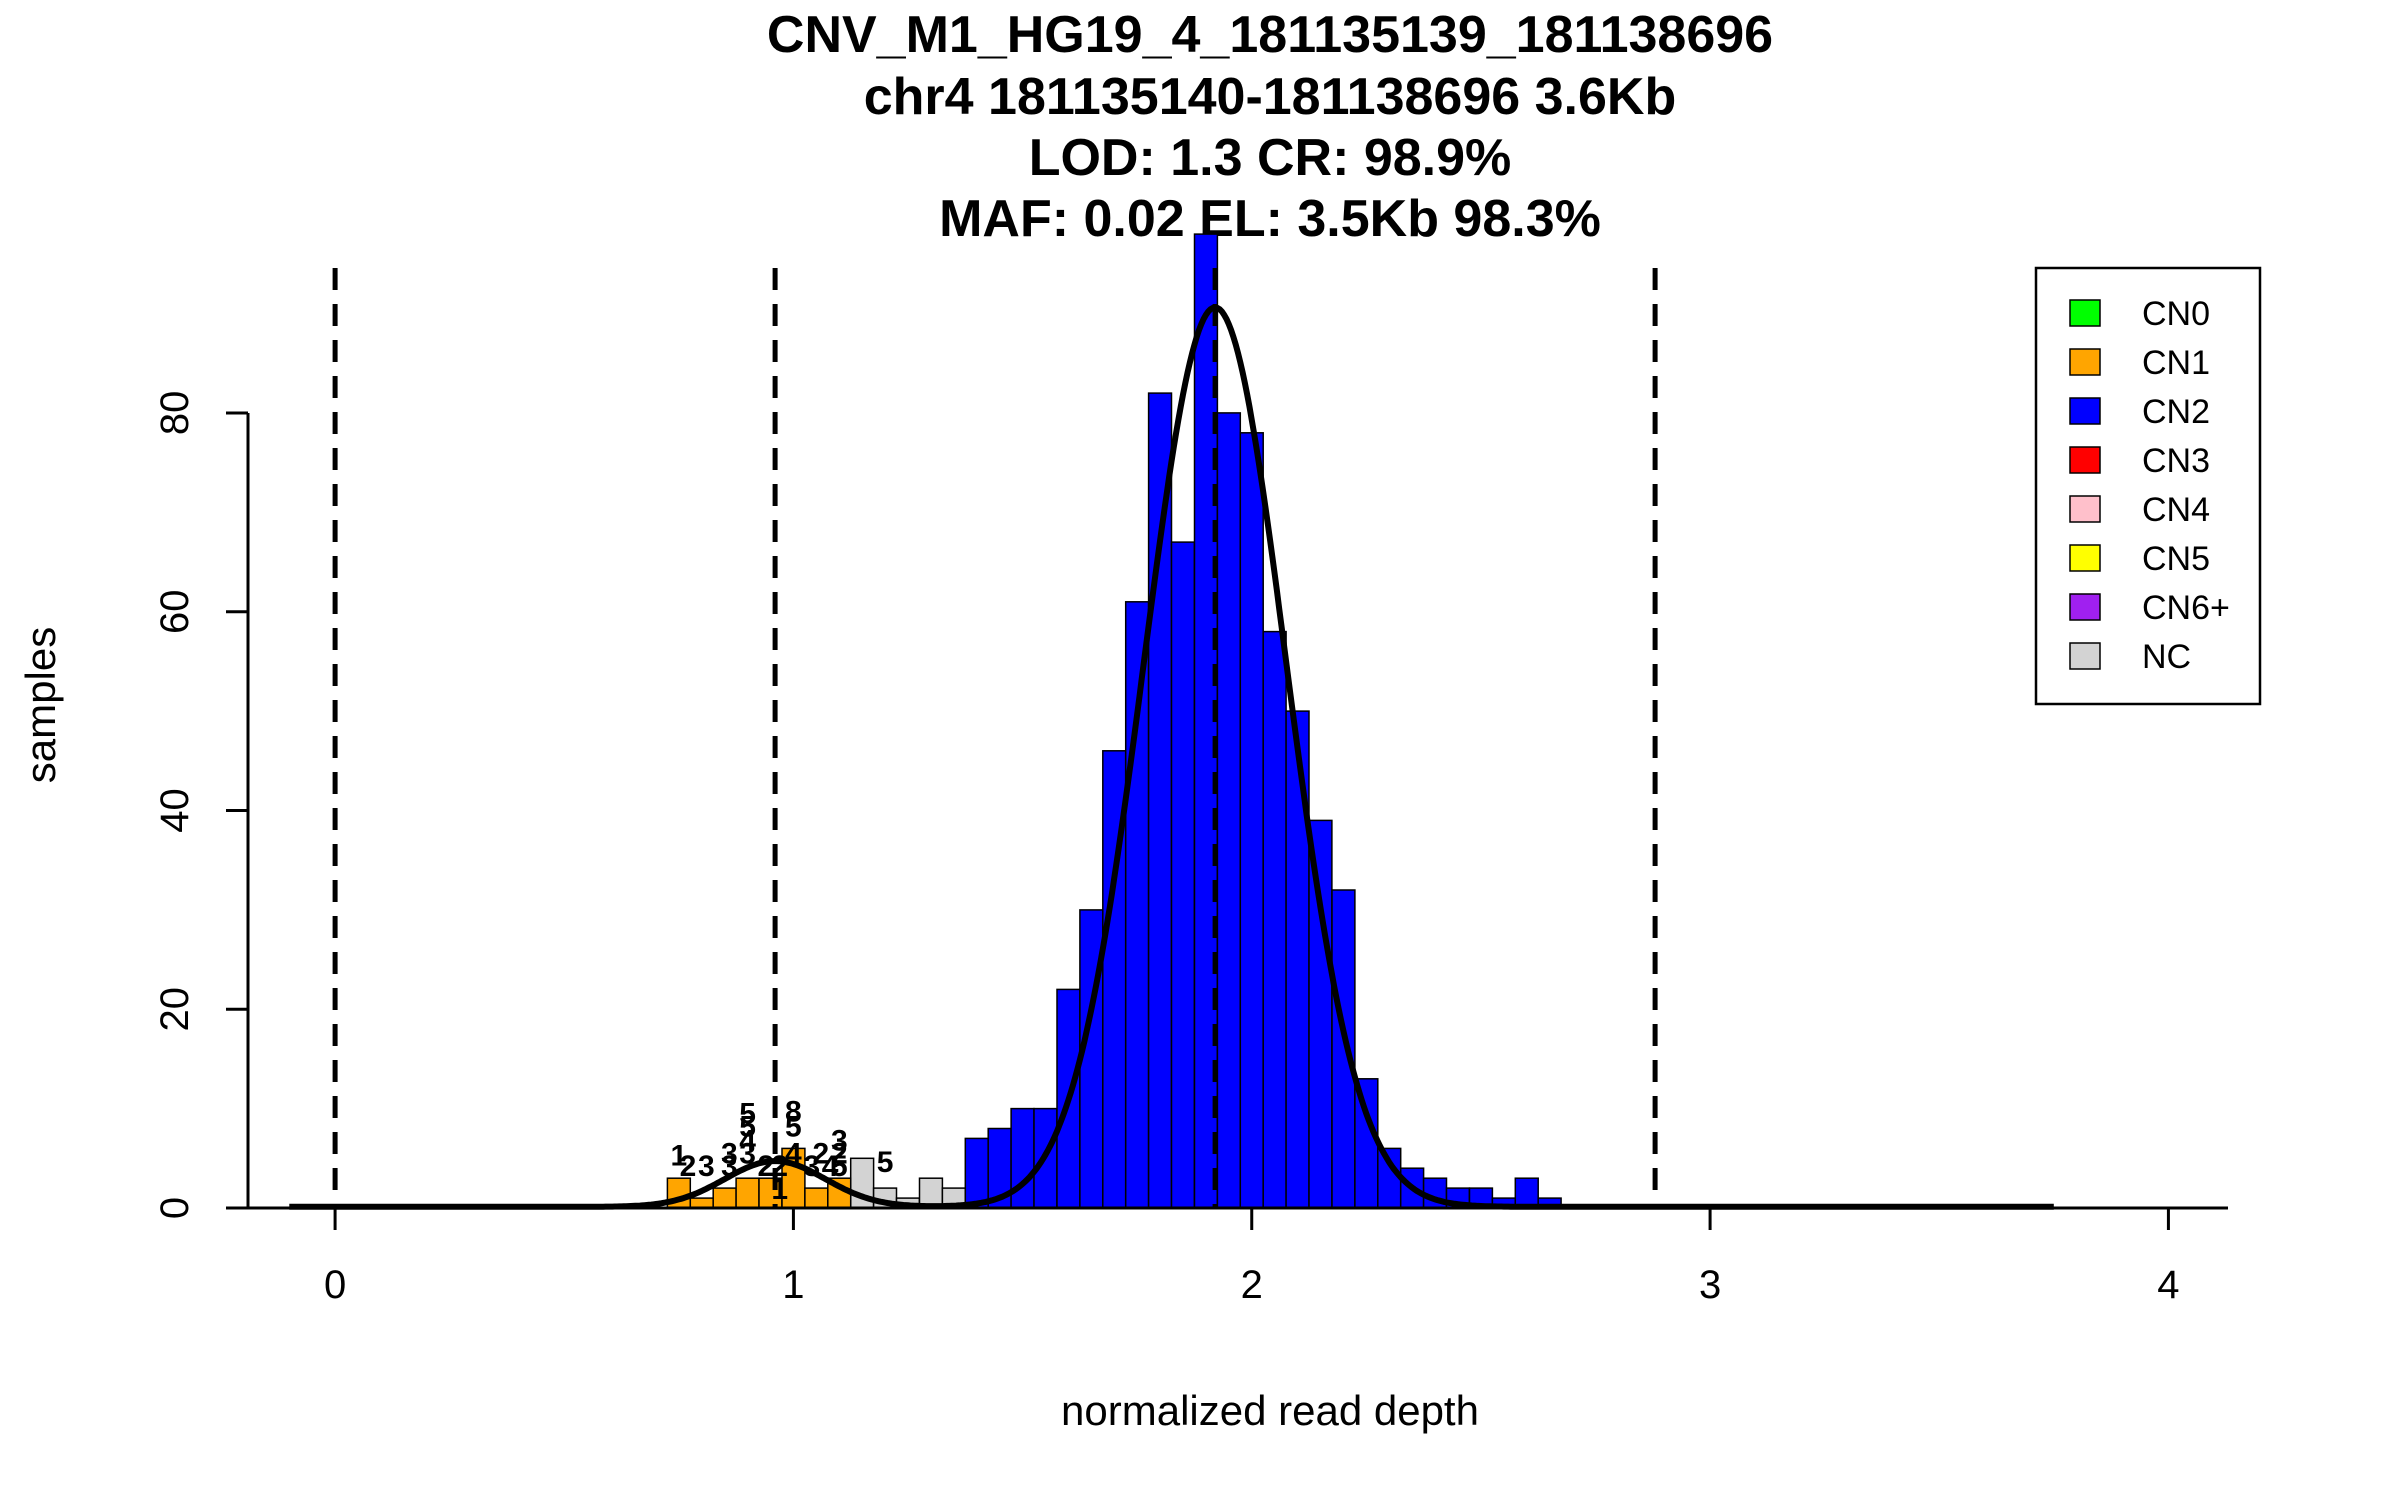  Describe the element at coordinates (200, 805) in the screenshot. I see `y-axis-ticks: 0 20 40 60 80` at that location.